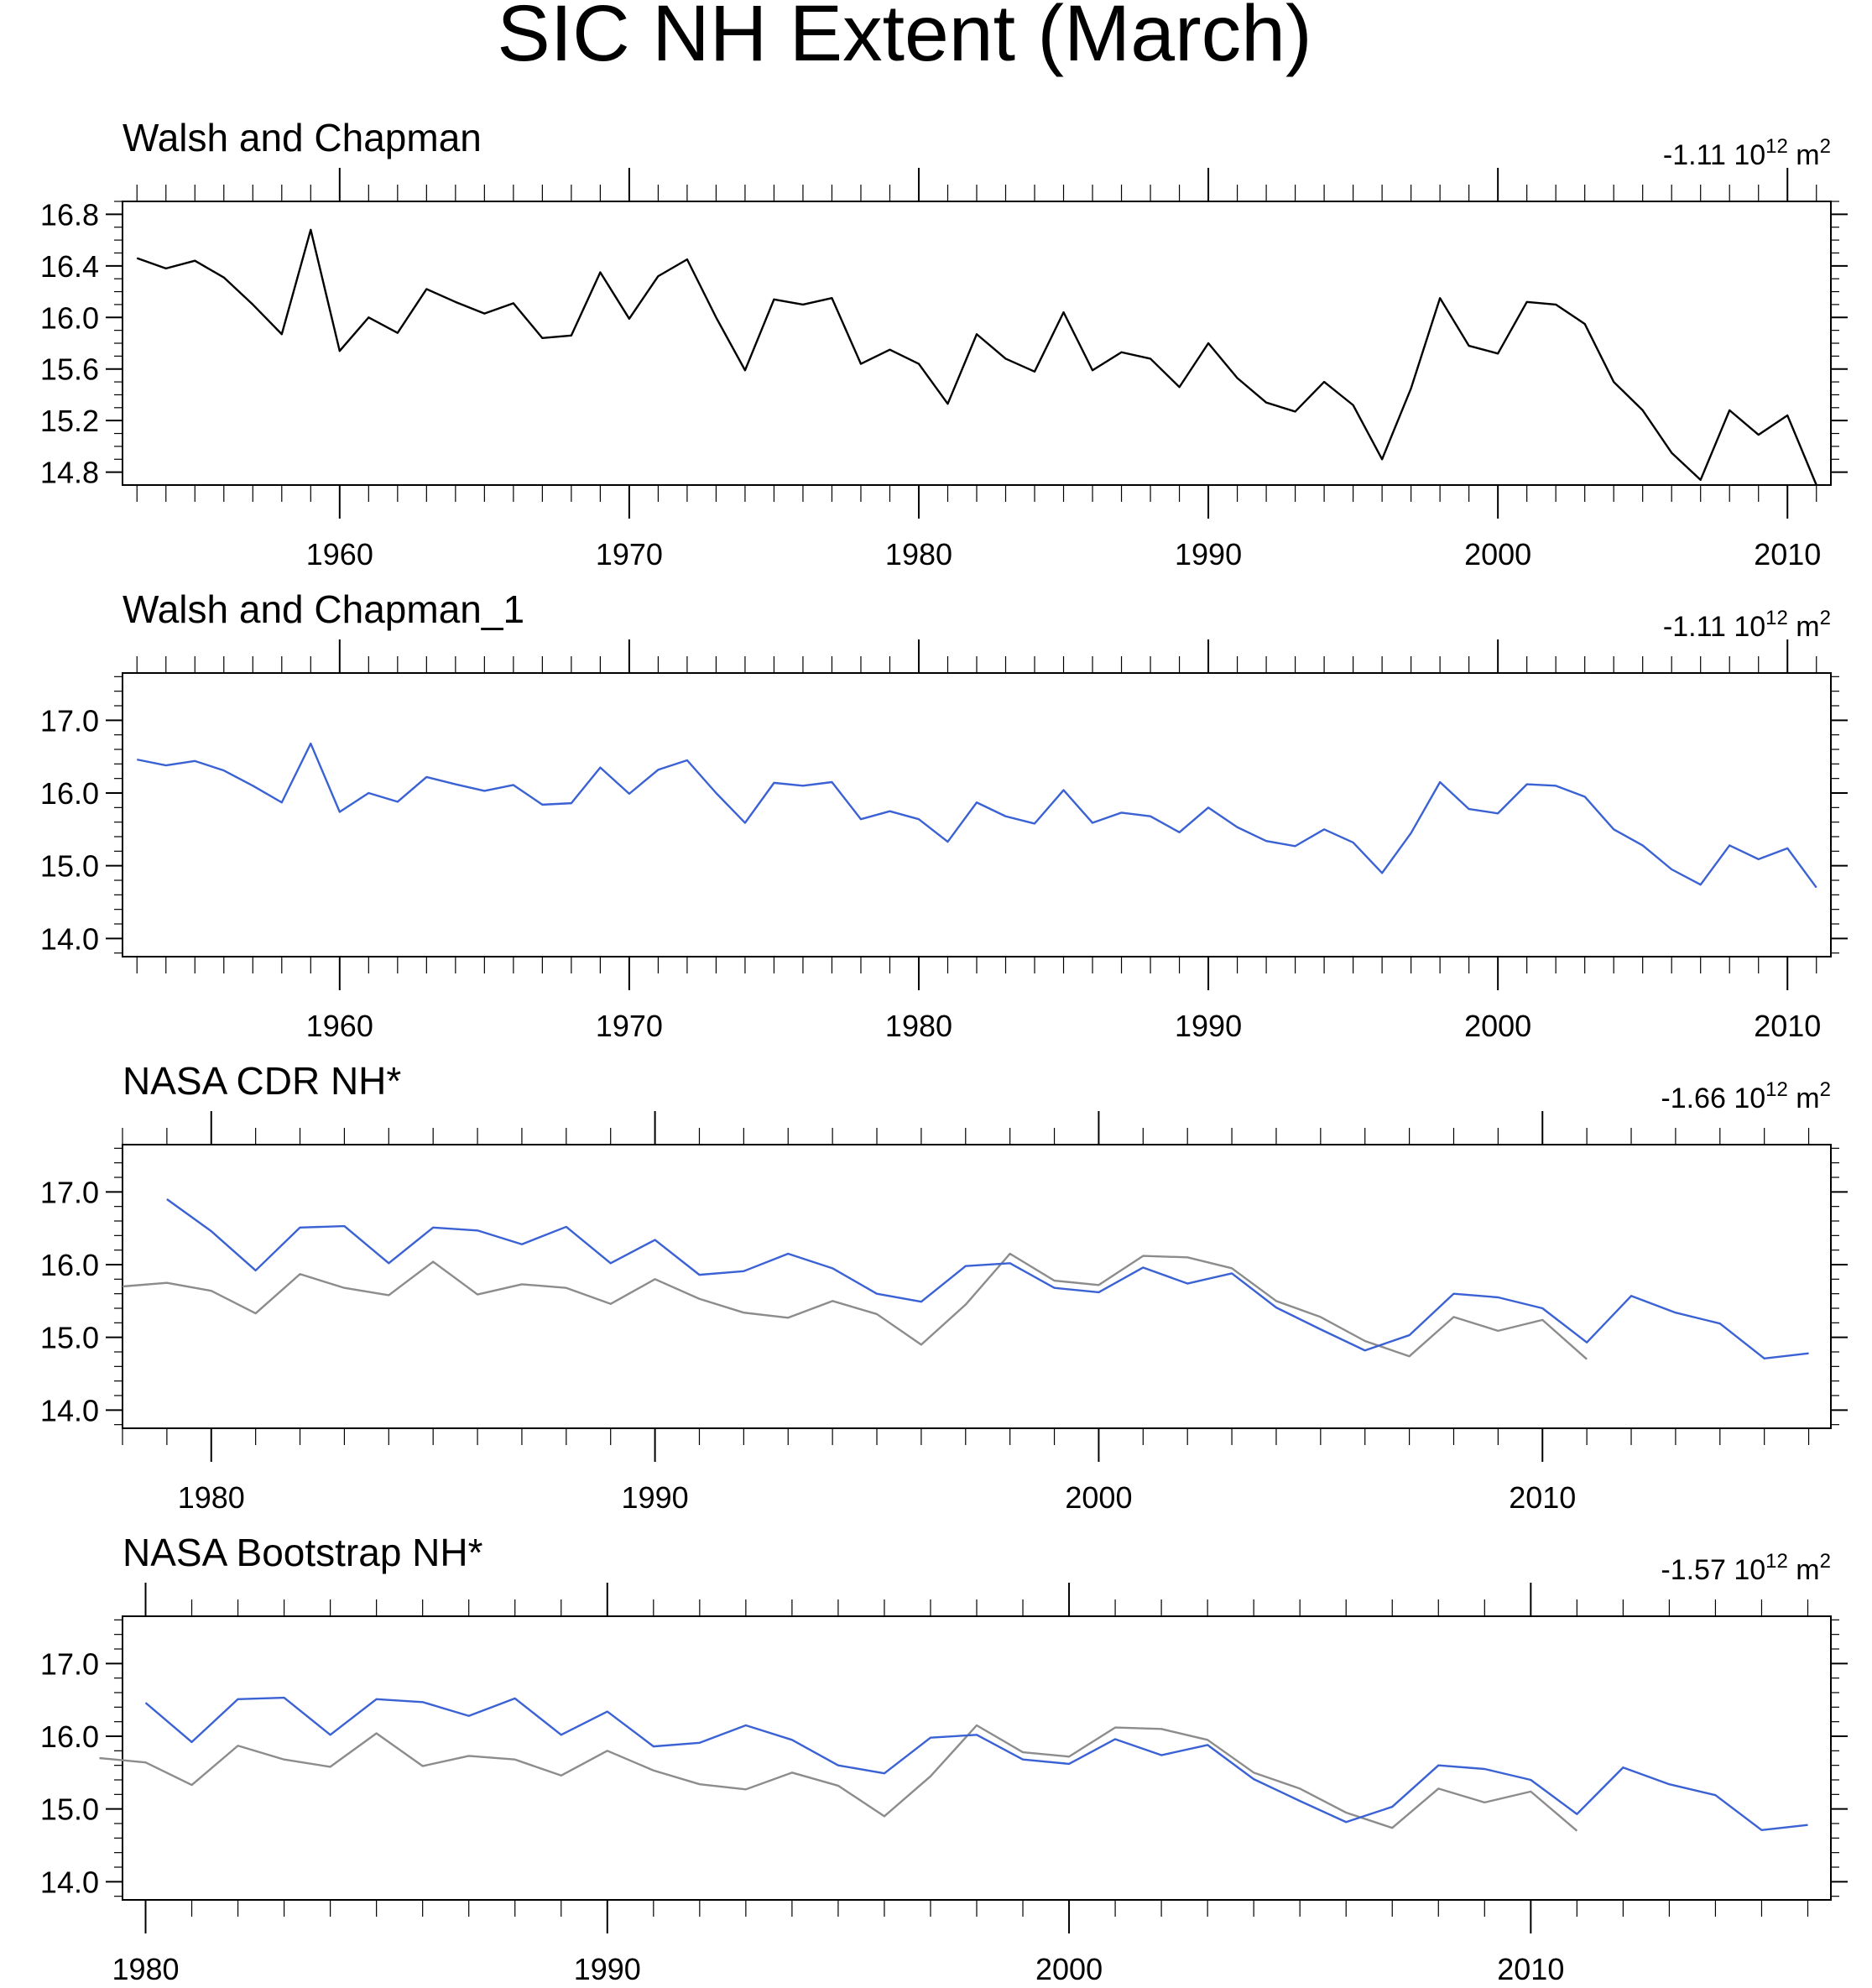 Image resolution: width=1872 pixels, height=1988 pixels. I want to click on panel-title: Walsh and Chapman, so click(302, 137).